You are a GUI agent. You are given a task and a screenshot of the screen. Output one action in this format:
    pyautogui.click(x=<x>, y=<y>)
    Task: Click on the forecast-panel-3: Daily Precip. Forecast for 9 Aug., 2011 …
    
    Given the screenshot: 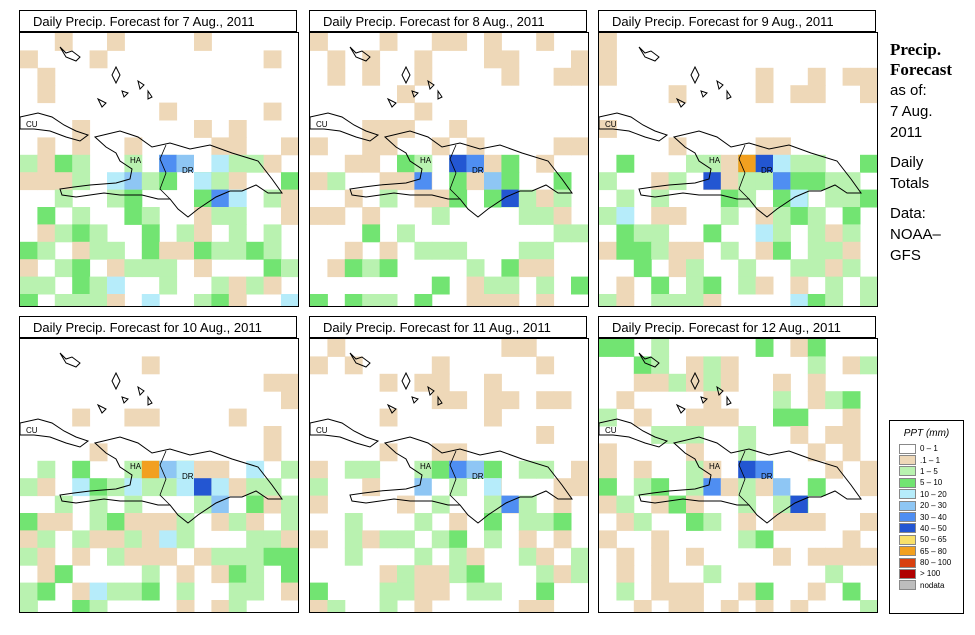 What is the action you would take?
    pyautogui.click(x=738, y=164)
    